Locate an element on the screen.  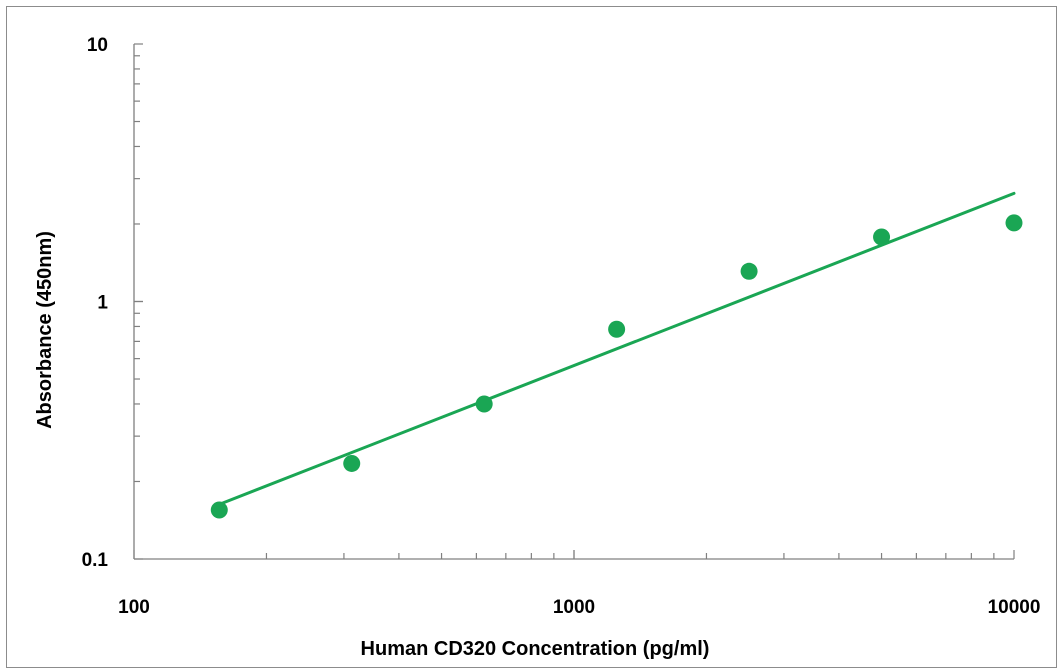
x-tick-label: 100 is located at coordinates (134, 607).